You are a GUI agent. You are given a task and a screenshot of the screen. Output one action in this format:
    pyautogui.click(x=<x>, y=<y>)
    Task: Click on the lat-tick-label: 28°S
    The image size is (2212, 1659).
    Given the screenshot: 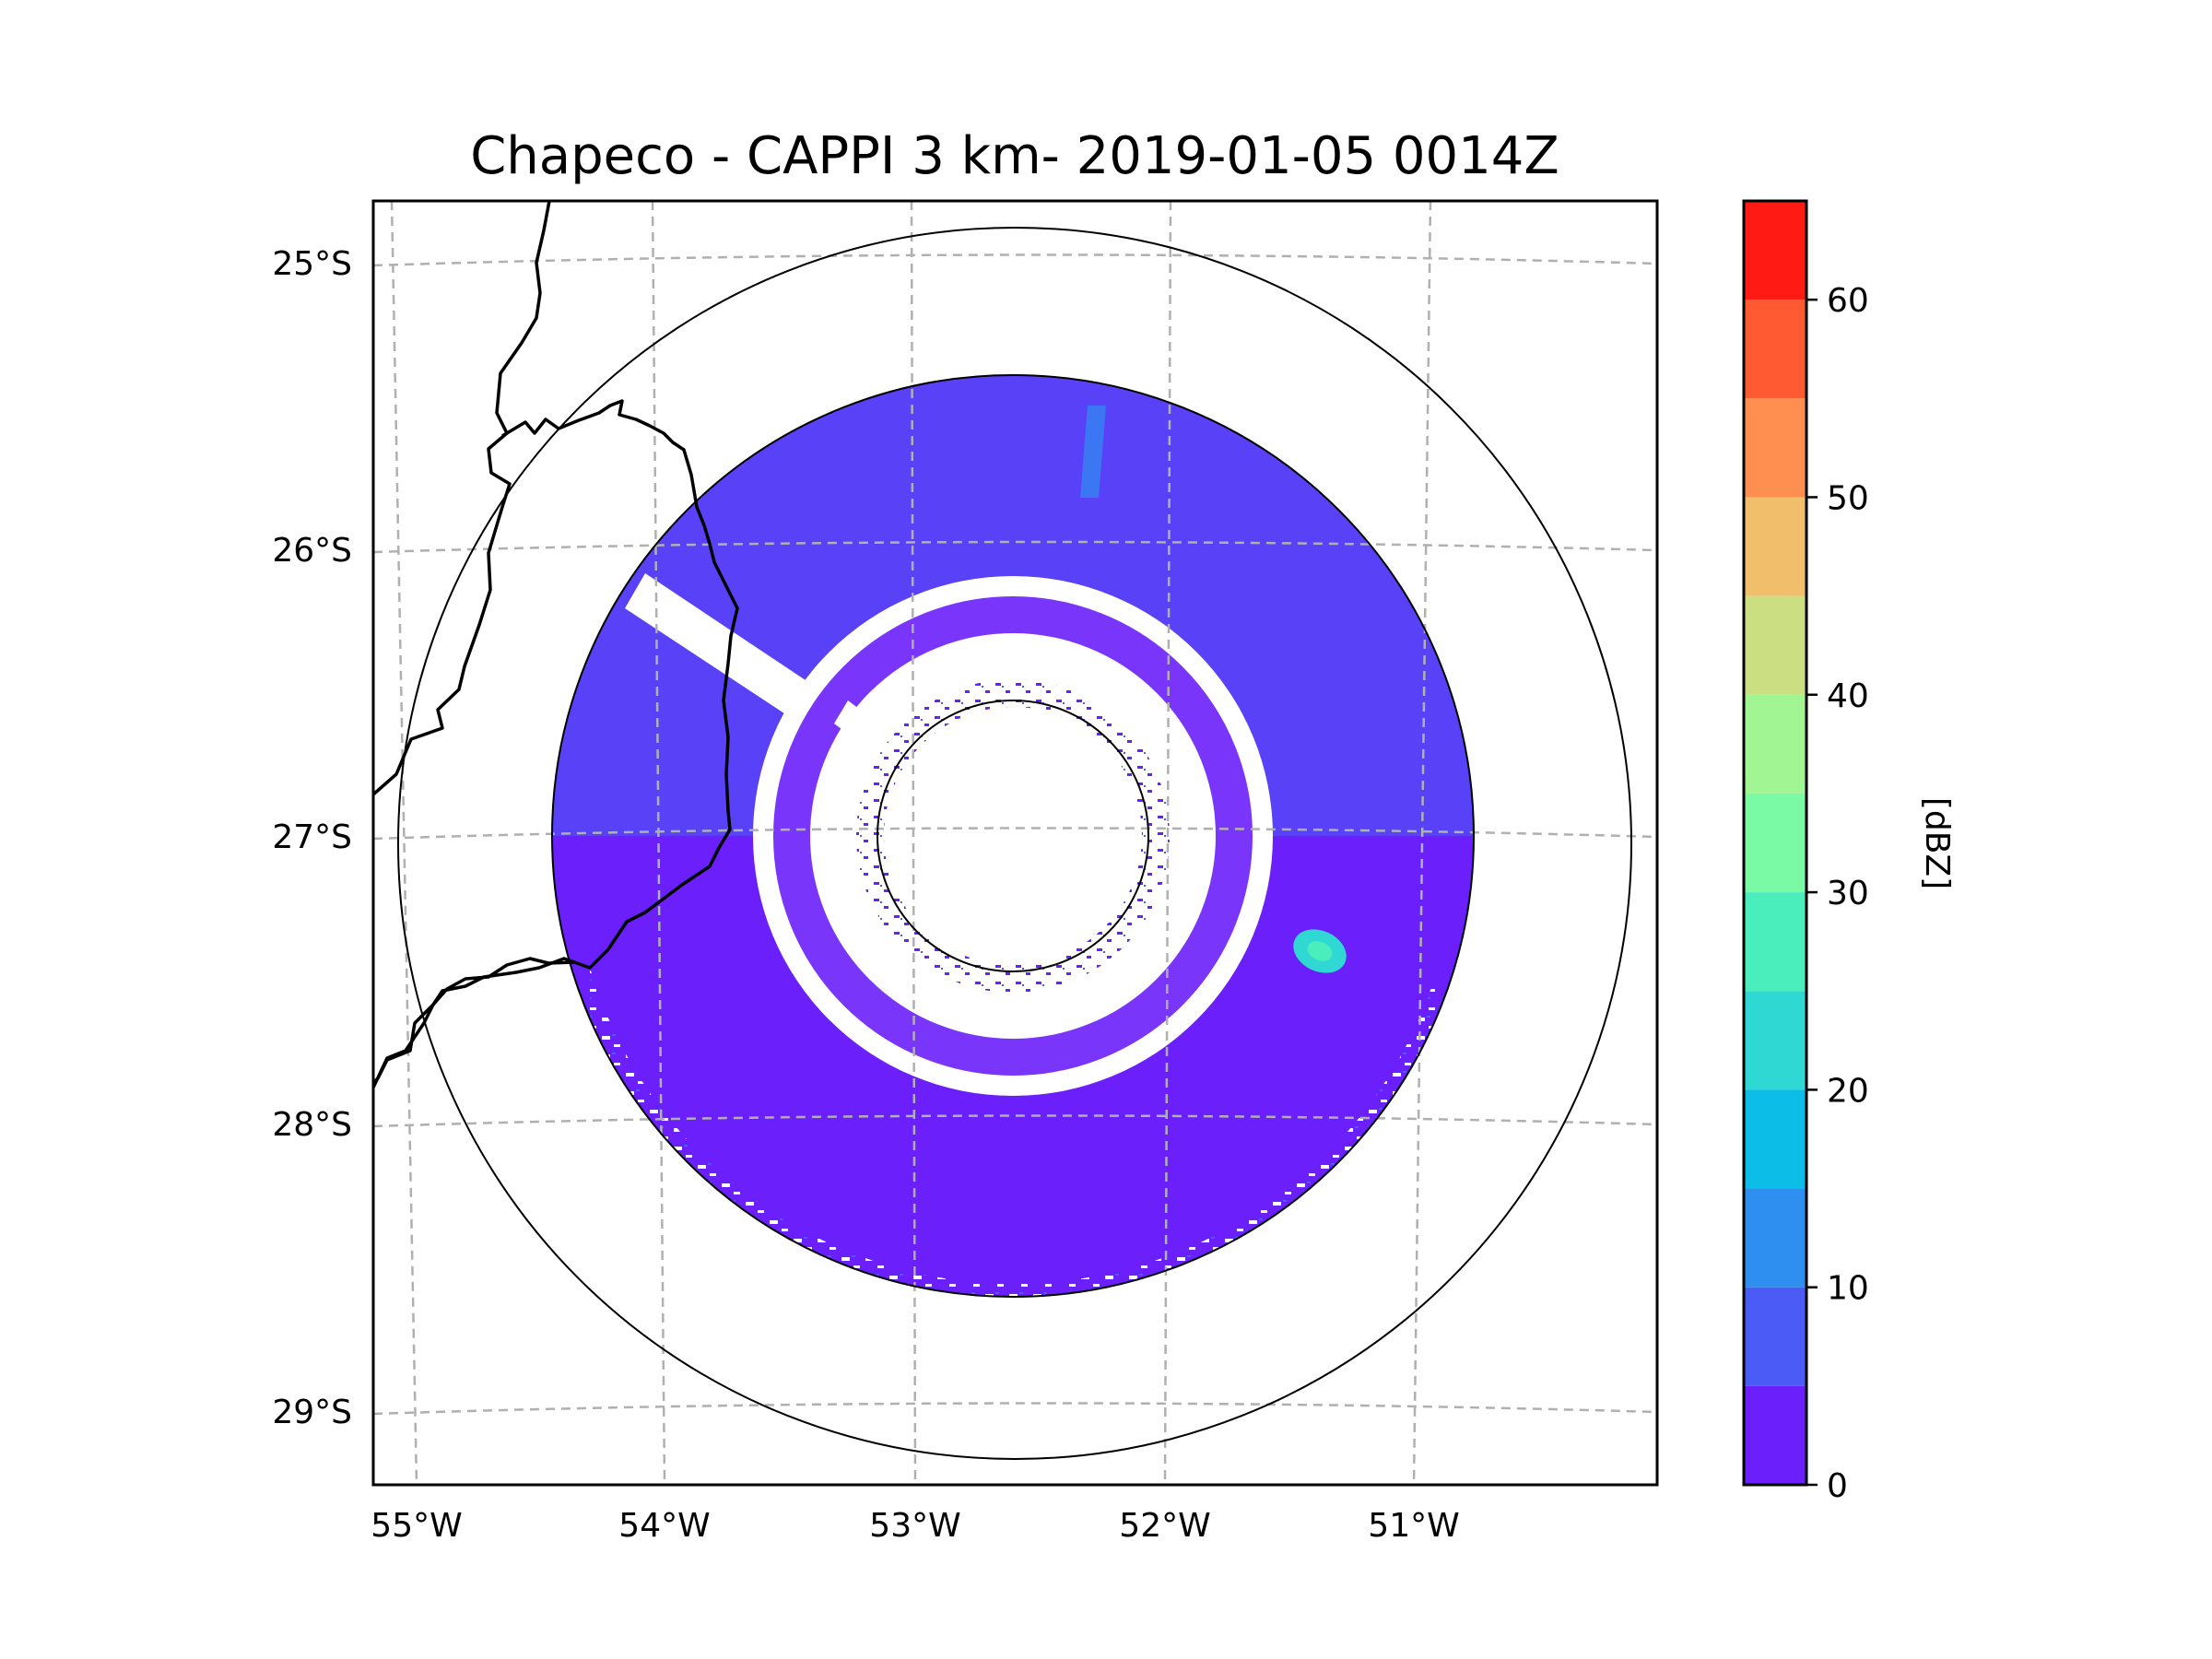 What is the action you would take?
    pyautogui.click(x=312, y=1125)
    